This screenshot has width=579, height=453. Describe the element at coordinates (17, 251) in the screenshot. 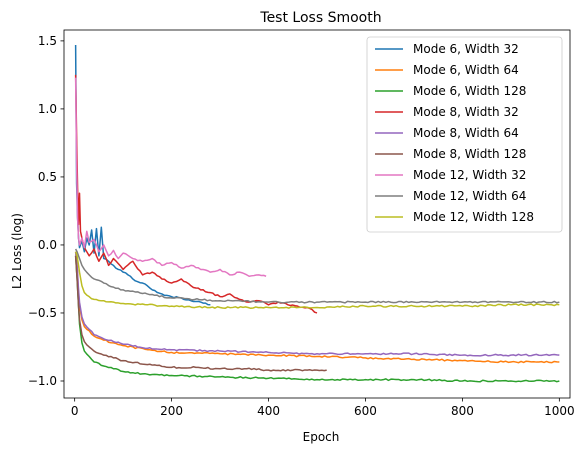

I see `y-axis-label: L2 Loss (log)` at that location.